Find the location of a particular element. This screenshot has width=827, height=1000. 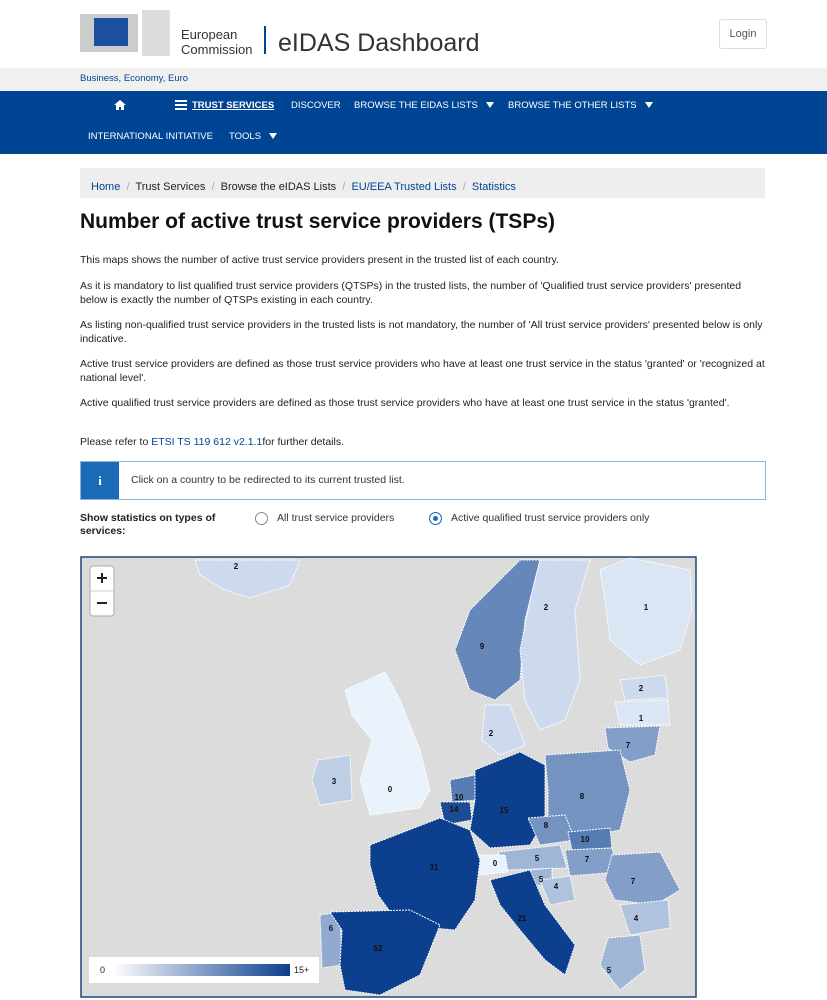

list-icon is located at coordinates (181, 105).